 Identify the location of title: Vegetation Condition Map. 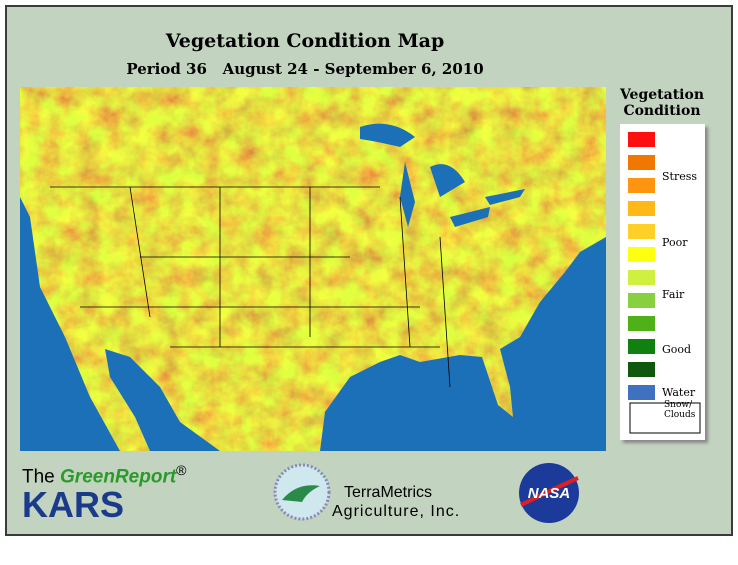
(305, 41).